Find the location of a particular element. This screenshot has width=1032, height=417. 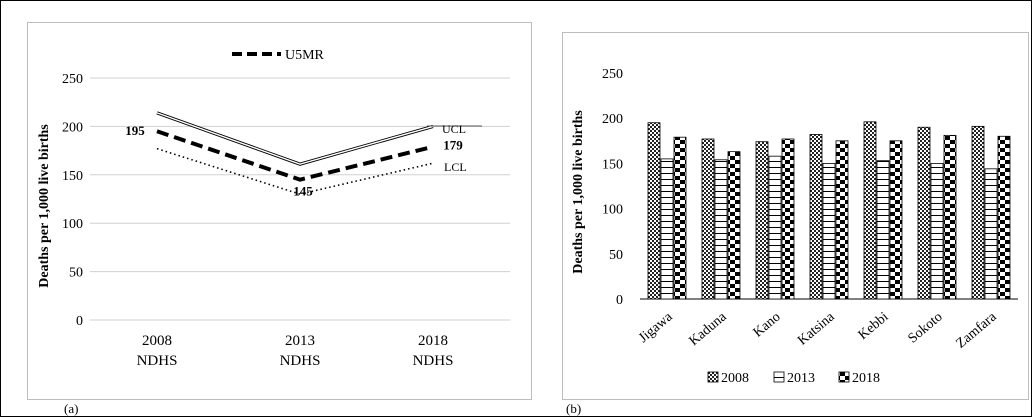

x-tick-2018-ndhs-line1: 2018 is located at coordinates (433, 341).